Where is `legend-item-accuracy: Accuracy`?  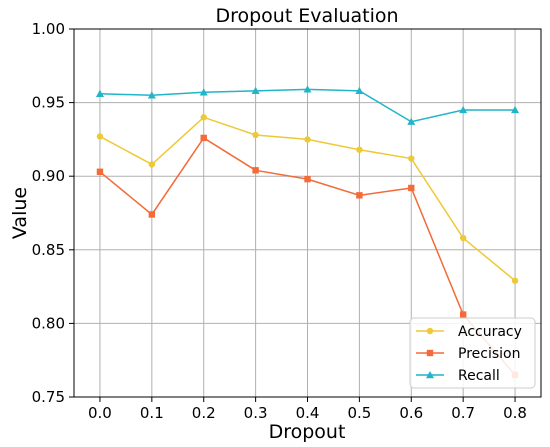 legend-item-accuracy: Accuracy is located at coordinates (469, 332).